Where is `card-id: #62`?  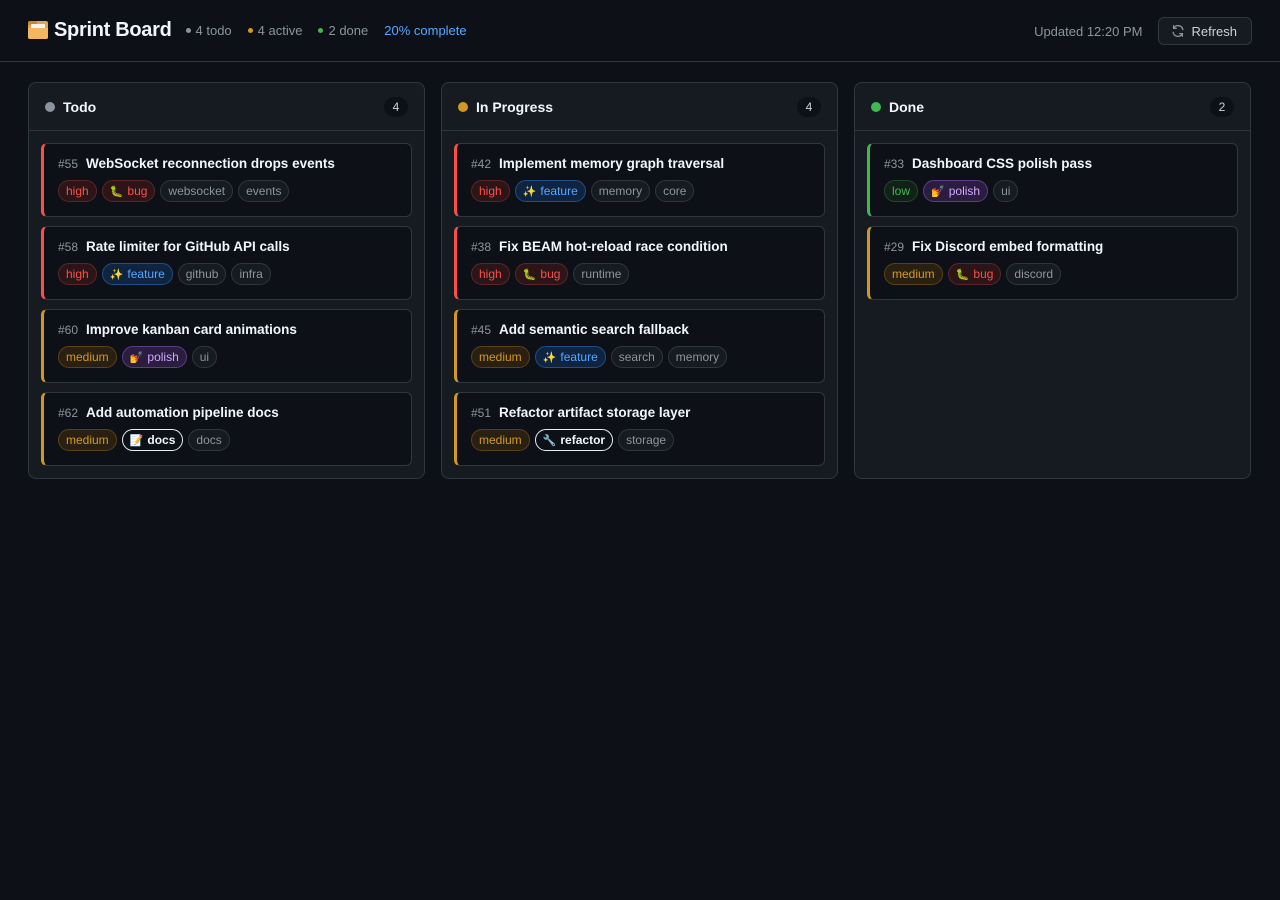
card-id: #62 is located at coordinates (68, 413).